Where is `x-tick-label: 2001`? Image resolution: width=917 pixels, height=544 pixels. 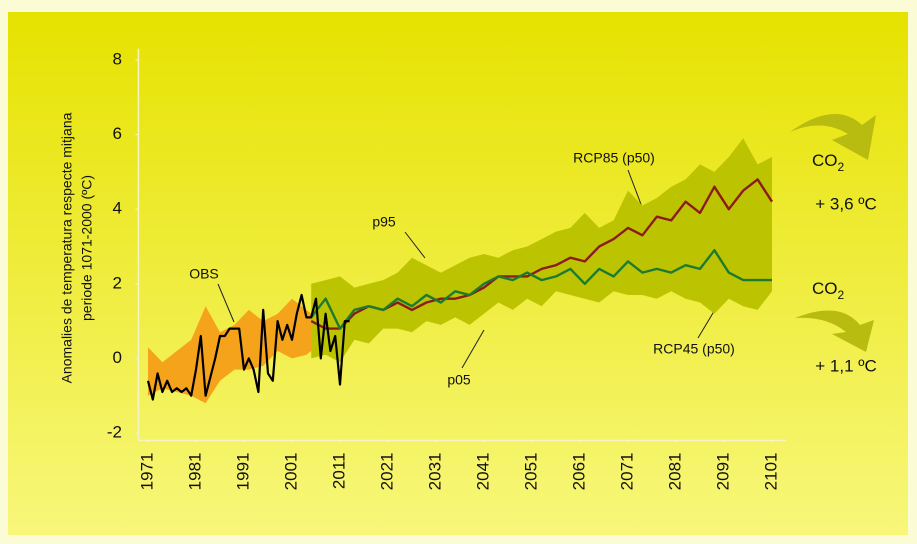 x-tick-label: 2001 is located at coordinates (290, 472).